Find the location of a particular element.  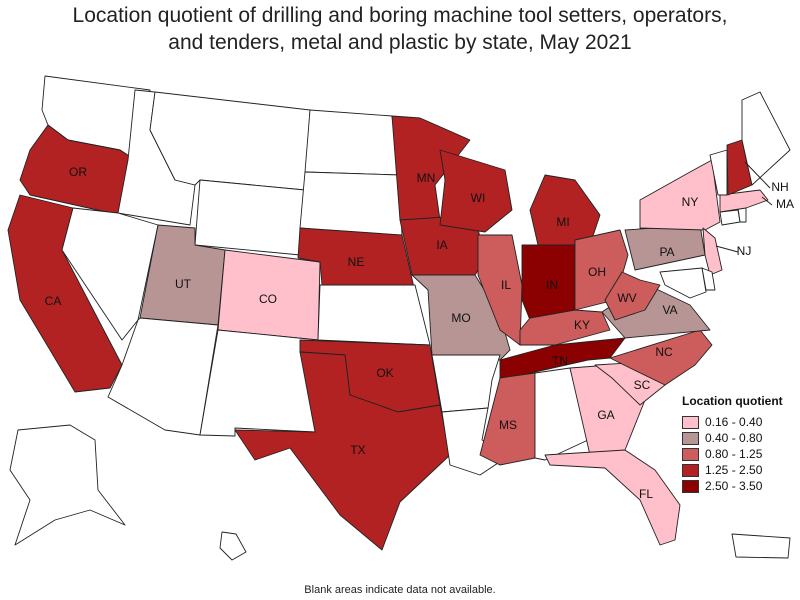

state-nj is located at coordinates (712, 251).